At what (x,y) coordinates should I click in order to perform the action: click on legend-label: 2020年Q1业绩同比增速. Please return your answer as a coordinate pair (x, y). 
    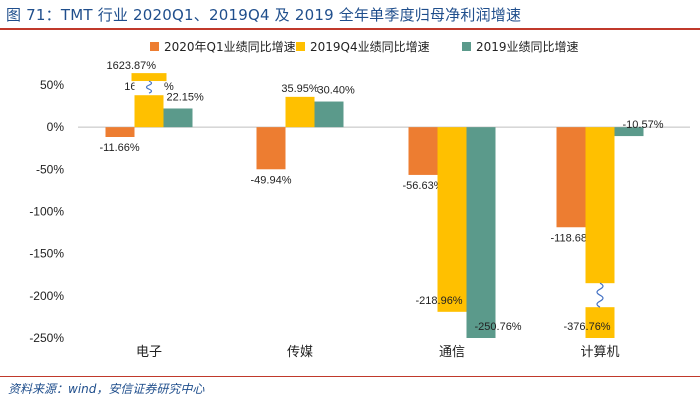
    Looking at the image, I should click on (230, 47).